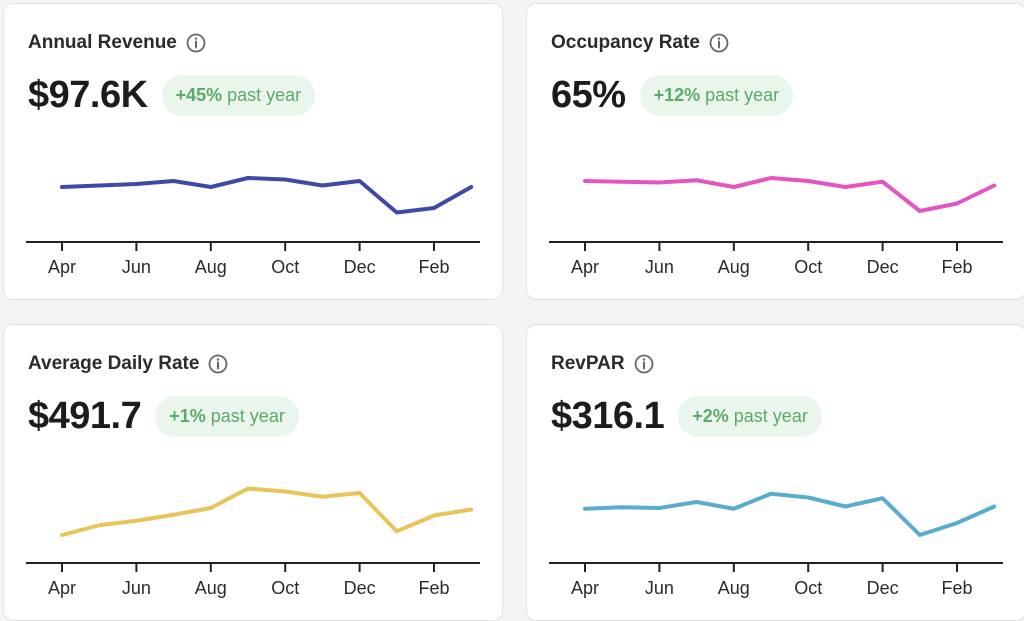  Describe the element at coordinates (88, 95) in the screenshot. I see `metric-value: $97.6K` at that location.